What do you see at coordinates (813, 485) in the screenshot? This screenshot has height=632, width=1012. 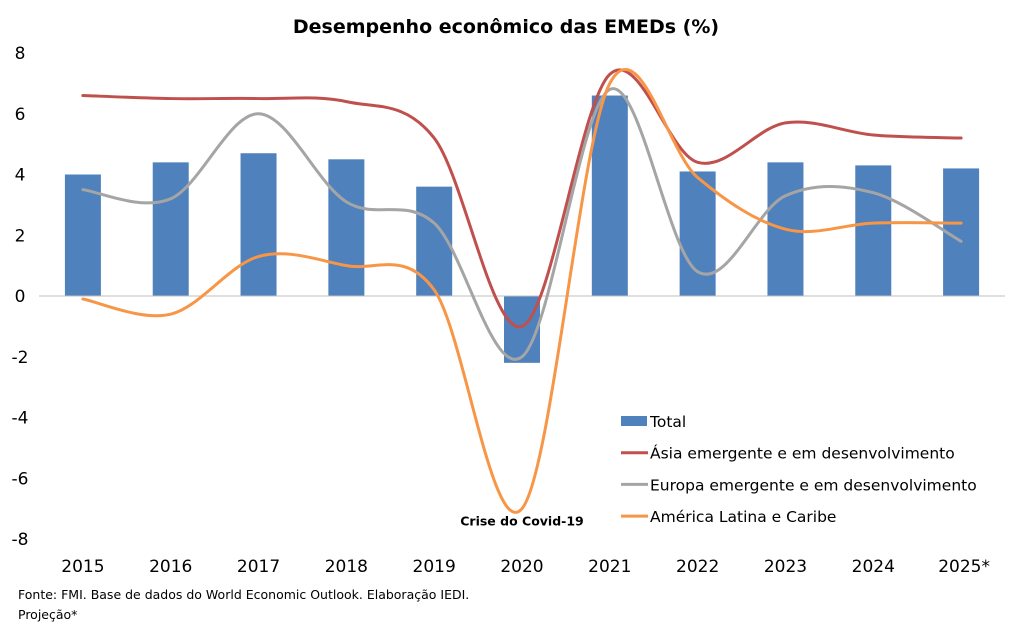 I see `legend-label: Europa emergente e em desenvolvimento` at bounding box center [813, 485].